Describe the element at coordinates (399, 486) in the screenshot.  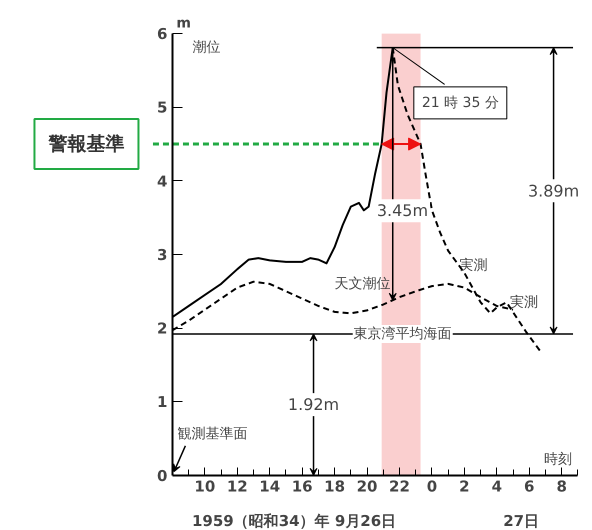
I see `x-tick-label: 22` at that location.